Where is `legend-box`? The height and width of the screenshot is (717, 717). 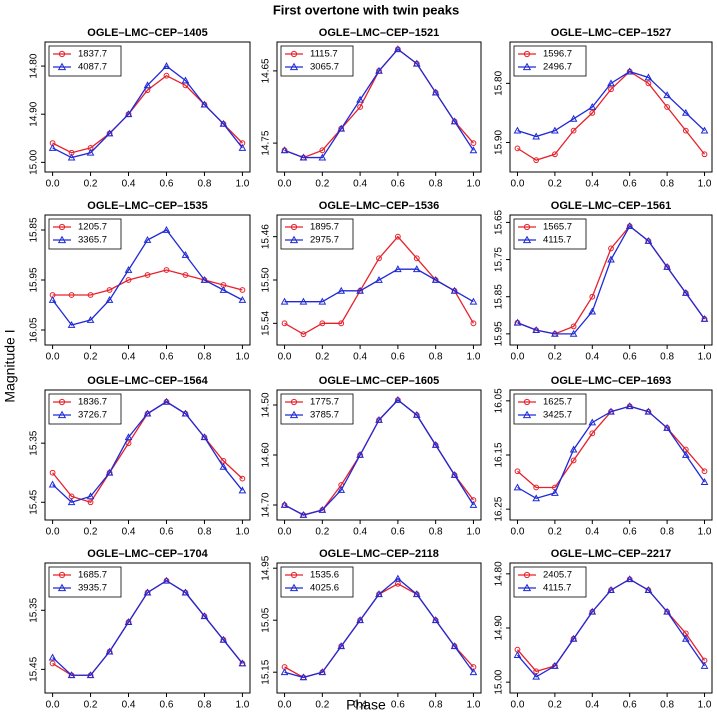
legend-box is located at coordinates (85, 409).